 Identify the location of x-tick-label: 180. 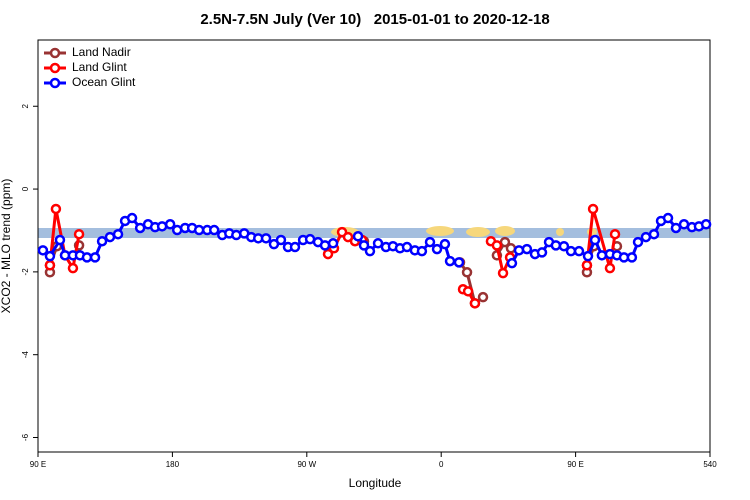
(173, 464).